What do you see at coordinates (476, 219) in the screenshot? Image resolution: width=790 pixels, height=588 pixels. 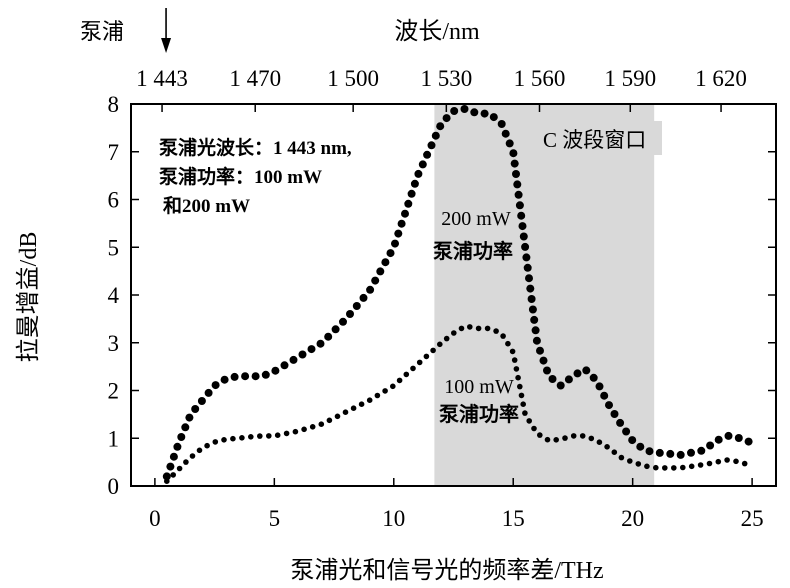 I see `label-200mw-value: 200 mW` at bounding box center [476, 219].